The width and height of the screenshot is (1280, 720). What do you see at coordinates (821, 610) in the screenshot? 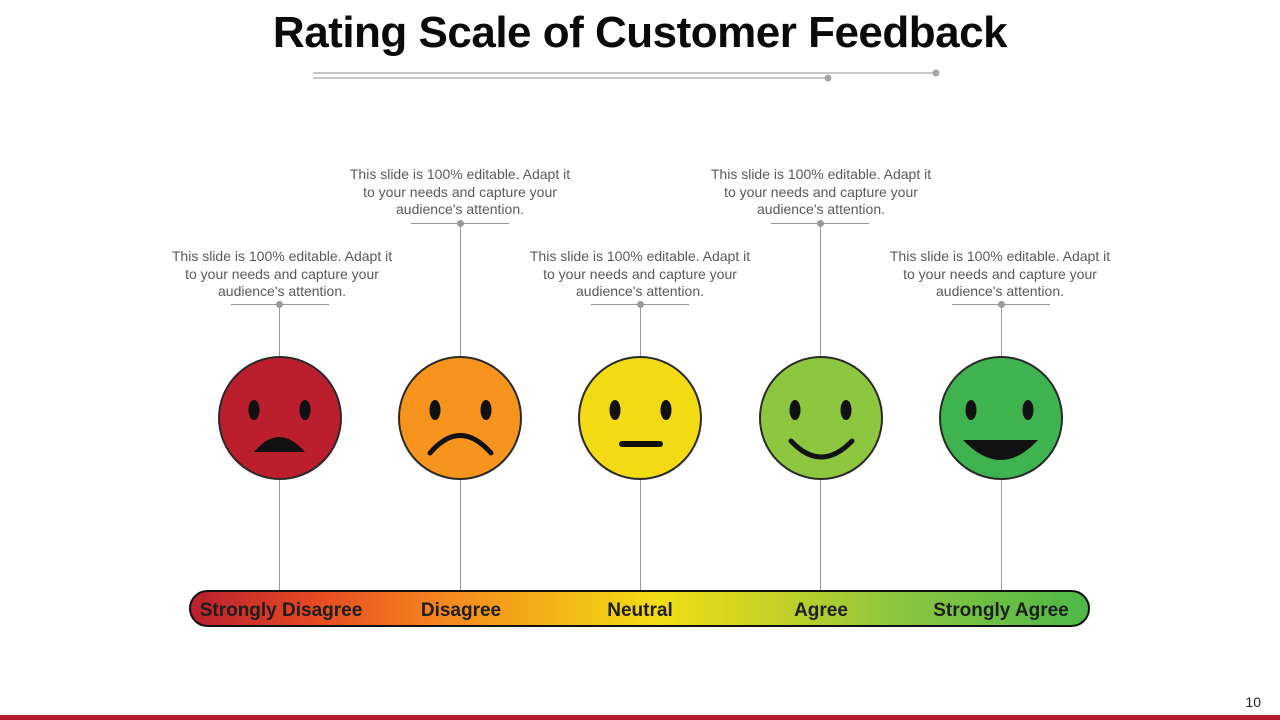
I see `scale-label-agree: Agree` at bounding box center [821, 610].